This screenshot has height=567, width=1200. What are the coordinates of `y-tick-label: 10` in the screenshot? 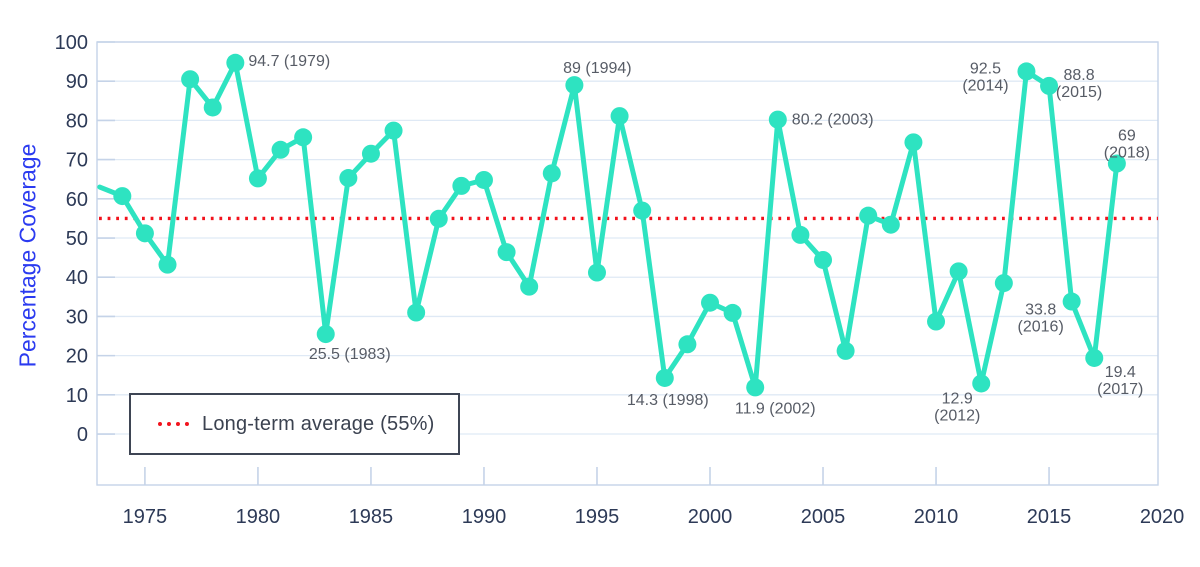 It's located at (77, 396).